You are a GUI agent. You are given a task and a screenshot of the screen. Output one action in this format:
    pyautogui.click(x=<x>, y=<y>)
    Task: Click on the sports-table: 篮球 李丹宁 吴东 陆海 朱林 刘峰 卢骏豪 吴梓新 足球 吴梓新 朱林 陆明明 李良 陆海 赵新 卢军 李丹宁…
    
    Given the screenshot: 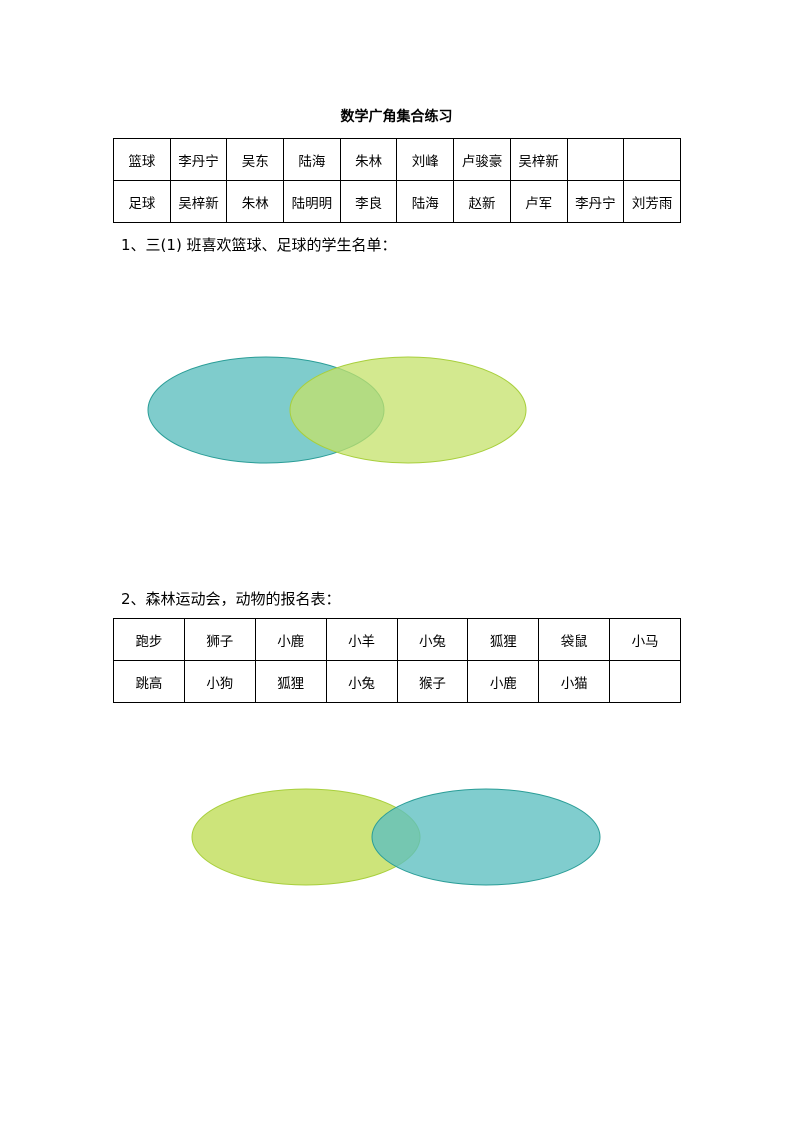 What is the action you would take?
    pyautogui.click(x=397, y=180)
    